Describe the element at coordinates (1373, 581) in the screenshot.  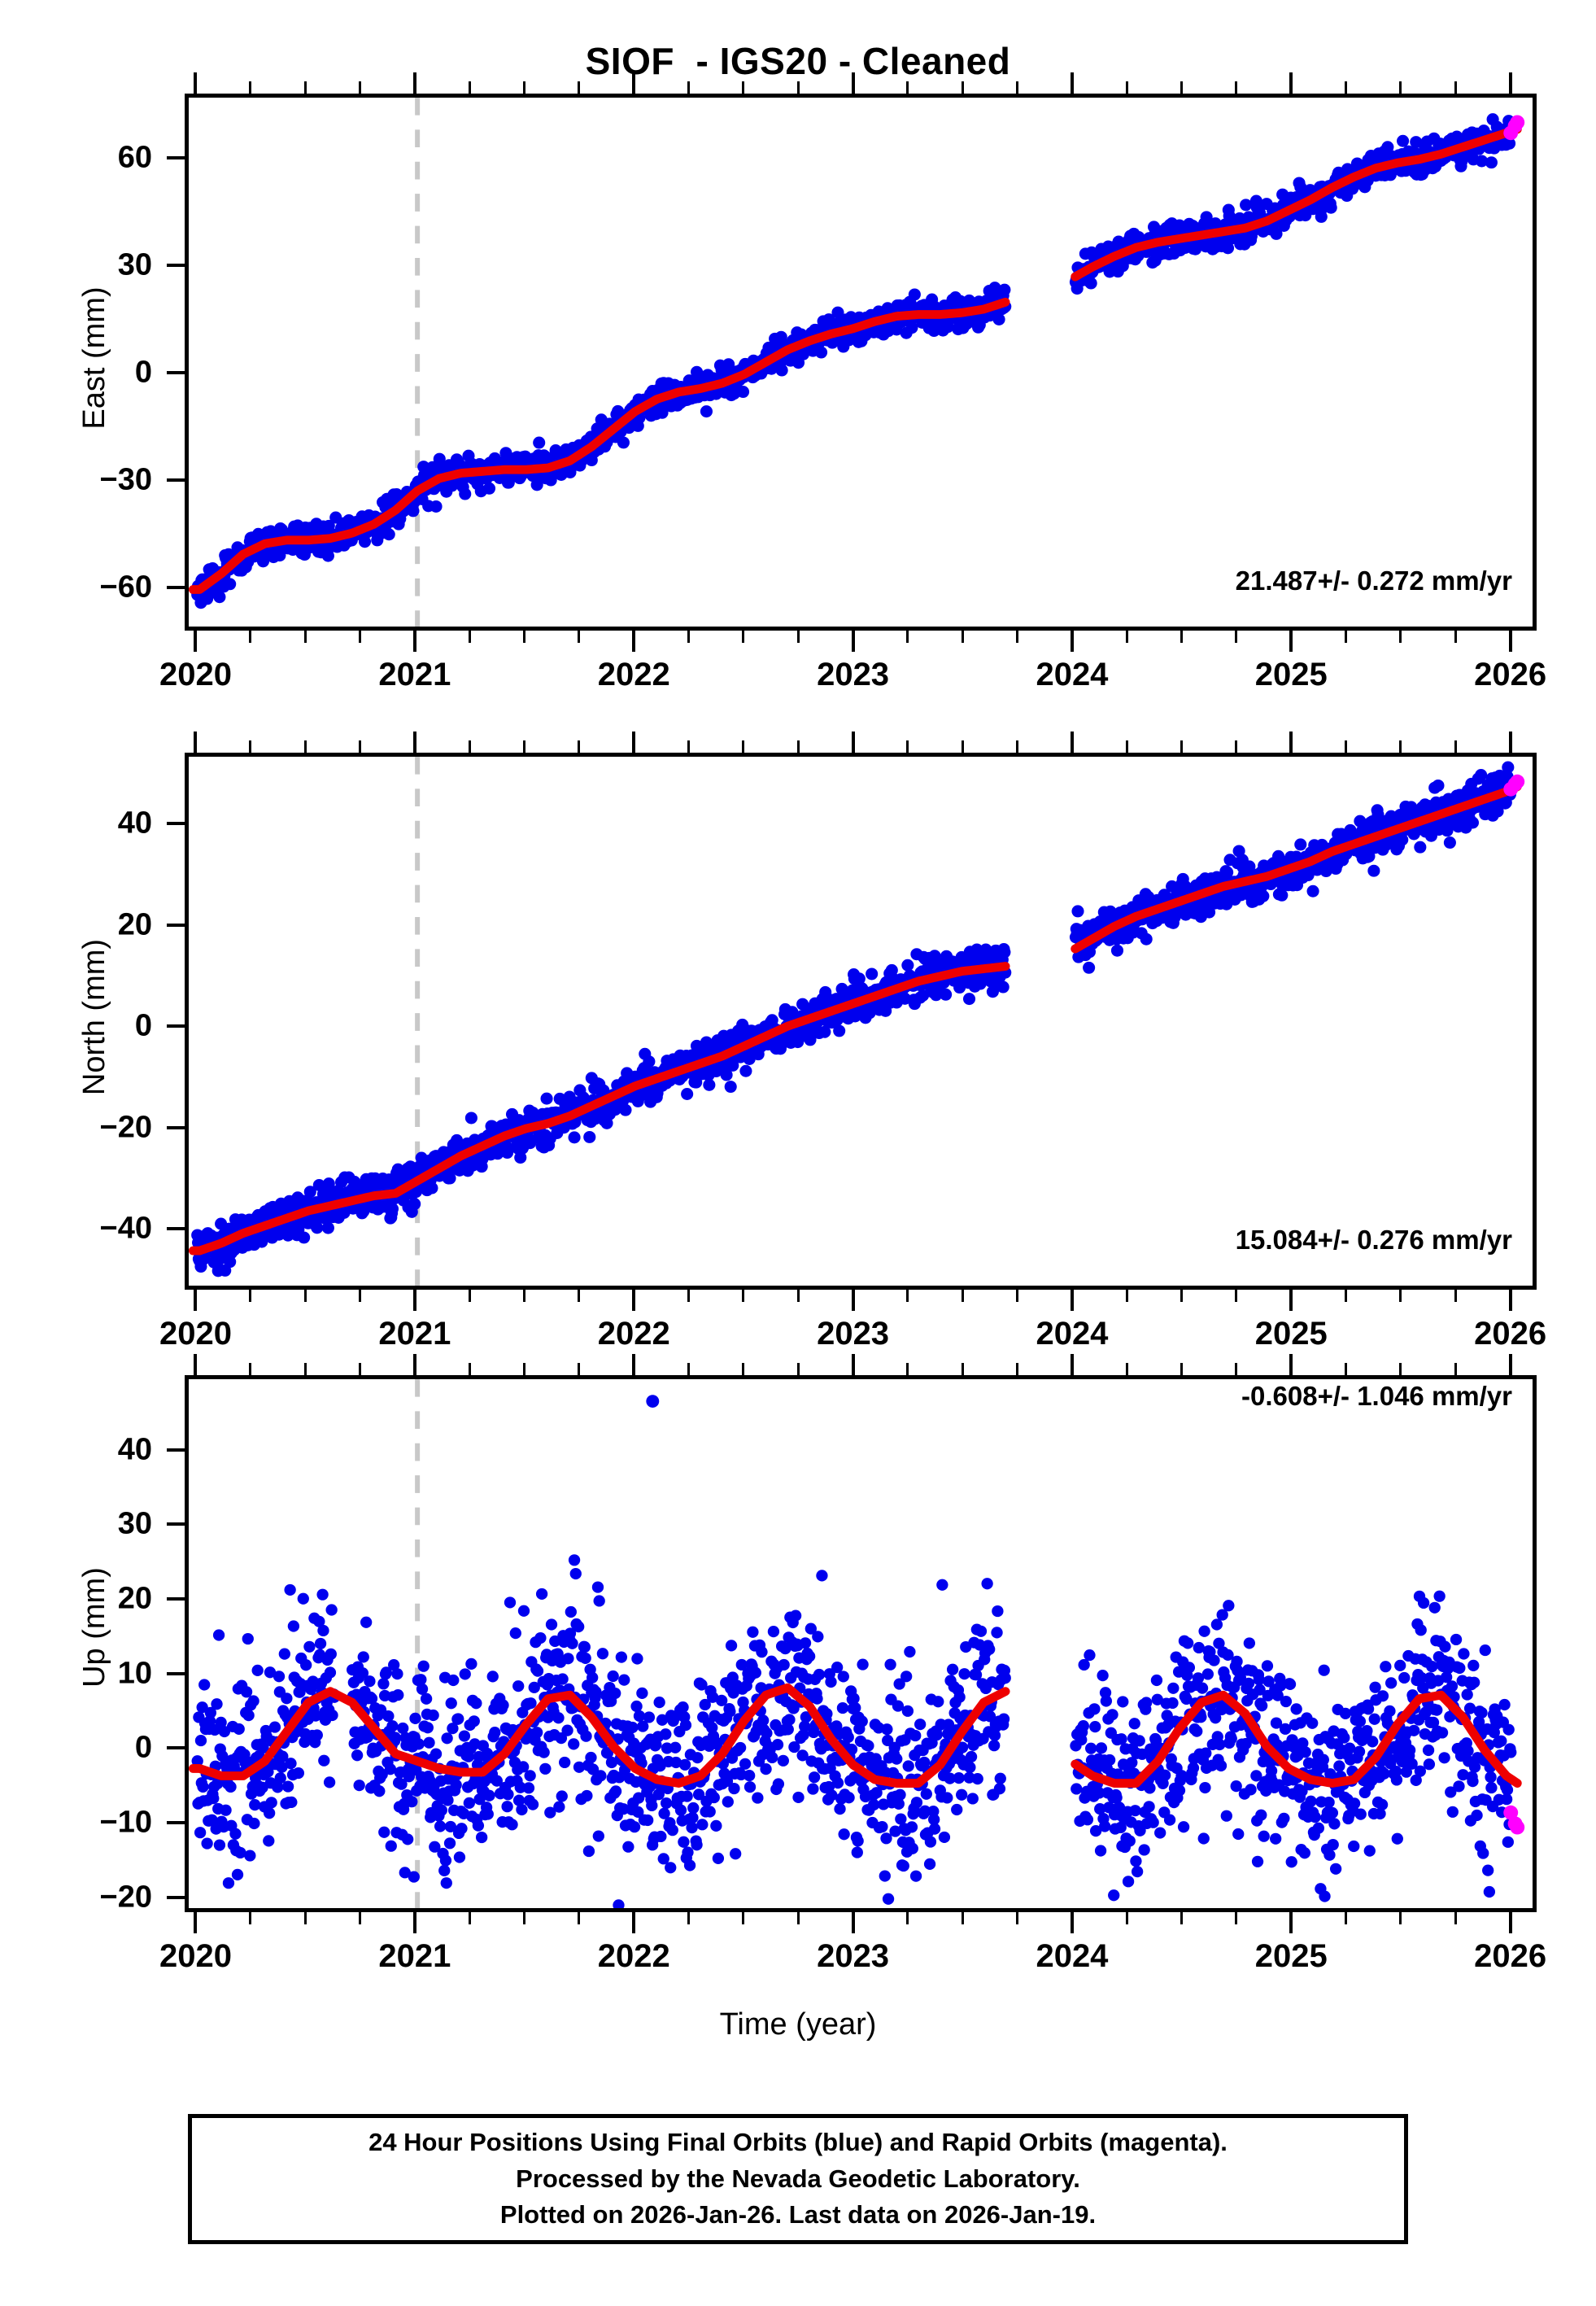
I see `rate-annotation-east: 21.487+/- 0.272 mm/yr` at that location.